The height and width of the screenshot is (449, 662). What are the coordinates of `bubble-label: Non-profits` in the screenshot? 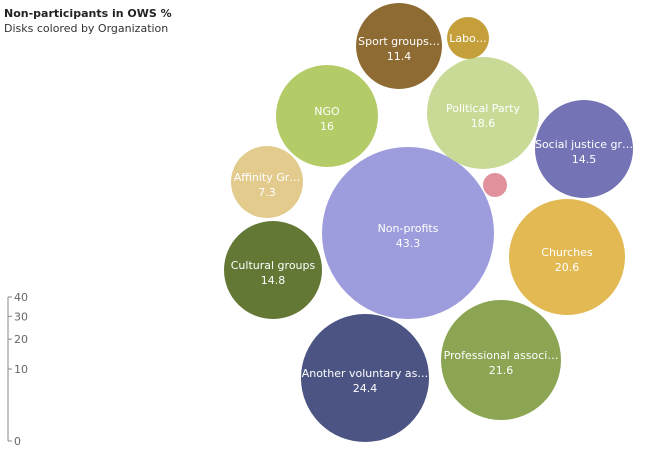 It's located at (408, 228).